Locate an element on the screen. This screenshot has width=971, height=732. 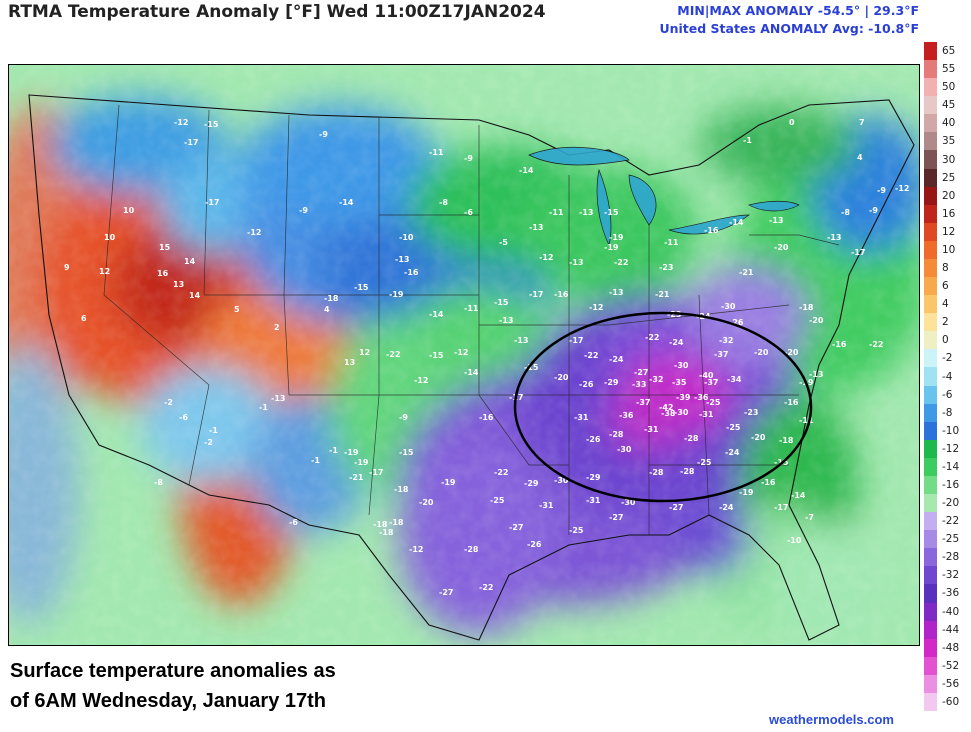
anomaly-value-label: 10 is located at coordinates (110, 237).